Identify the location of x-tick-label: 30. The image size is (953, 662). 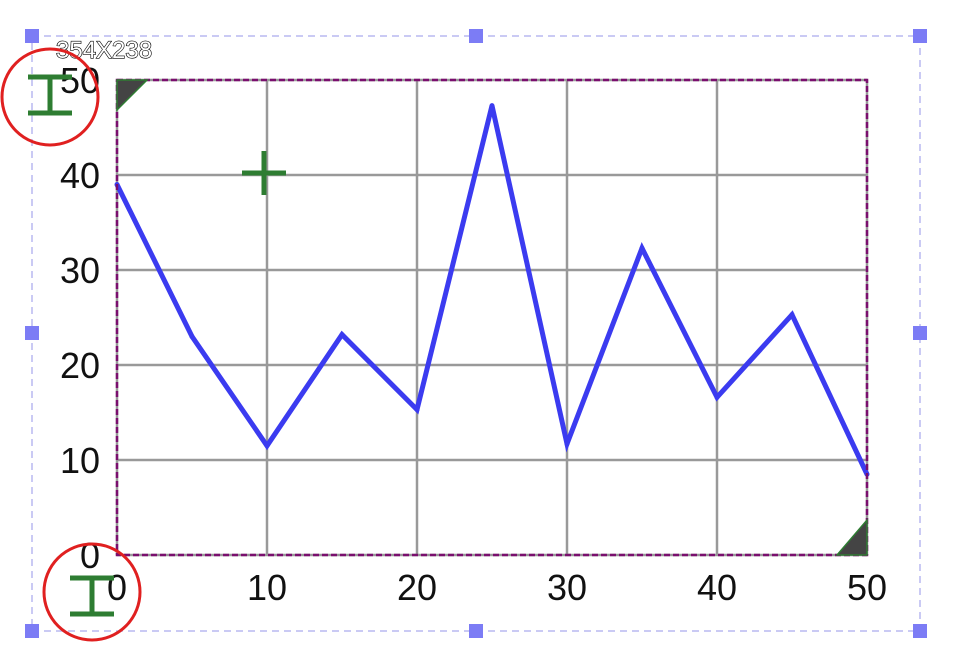
(567, 587).